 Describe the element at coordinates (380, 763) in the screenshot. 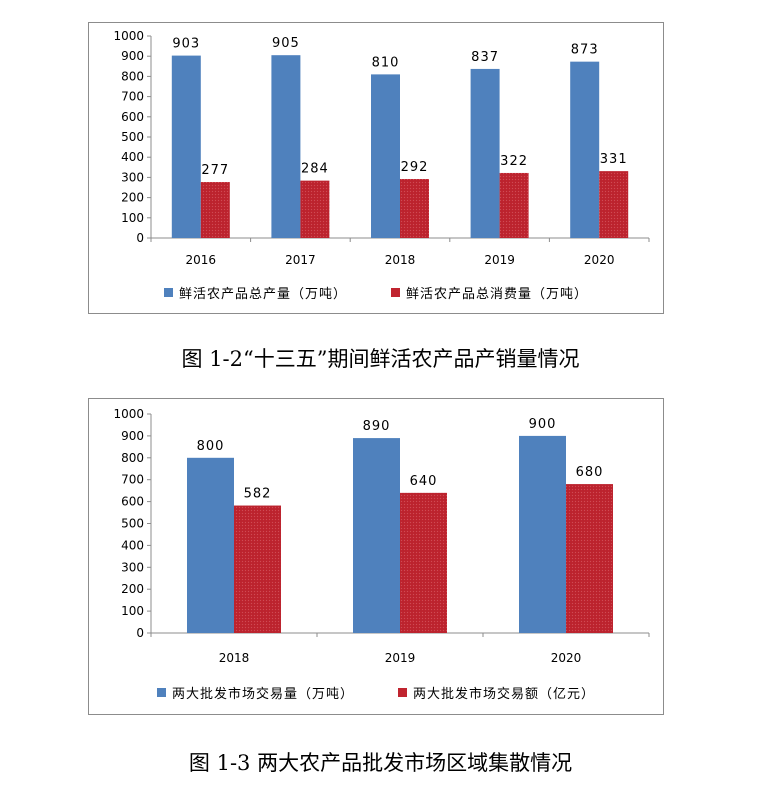

I see `figure-caption-2: 图 1-3 两大农产品批发市场区域集散情况` at that location.